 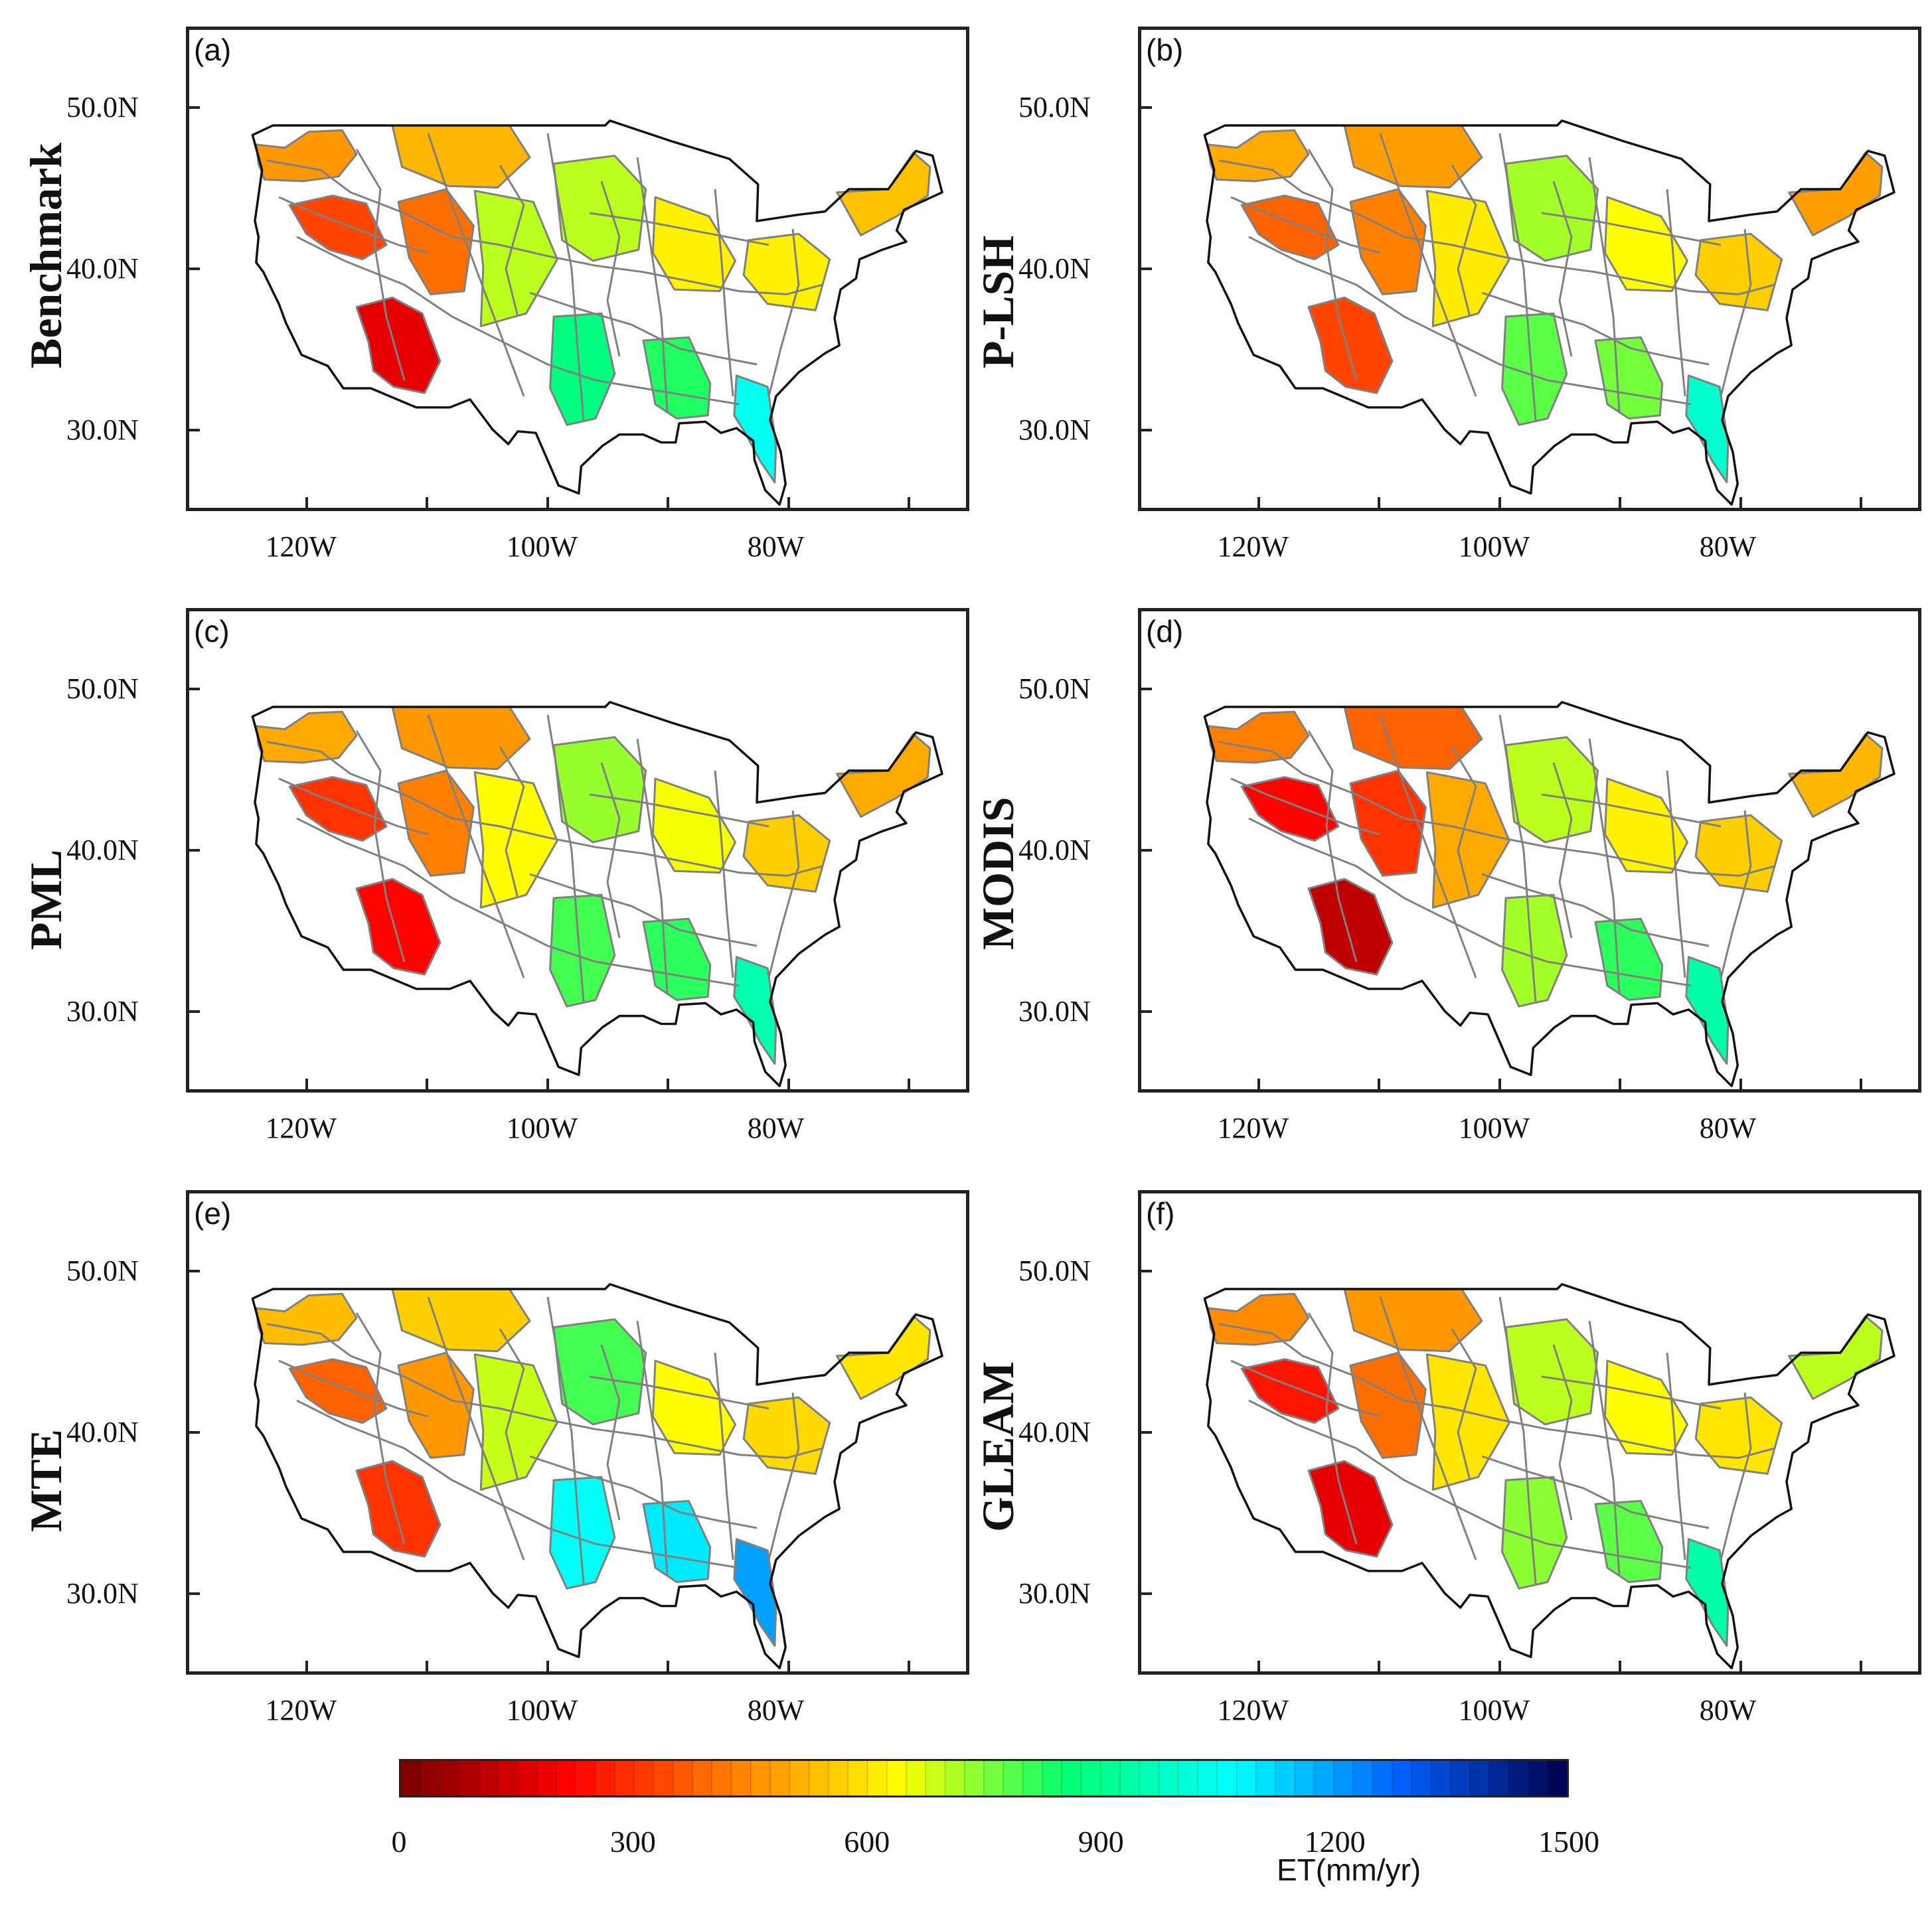 I want to click on dataset-title-d: MODIS, so click(x=998, y=873).